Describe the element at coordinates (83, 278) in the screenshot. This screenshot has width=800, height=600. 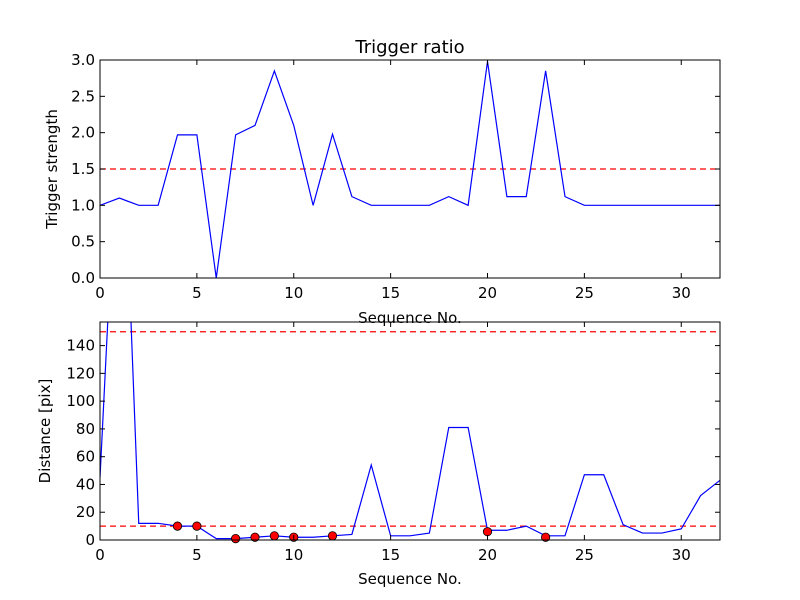
I see `y-tick-label: 0.0` at that location.